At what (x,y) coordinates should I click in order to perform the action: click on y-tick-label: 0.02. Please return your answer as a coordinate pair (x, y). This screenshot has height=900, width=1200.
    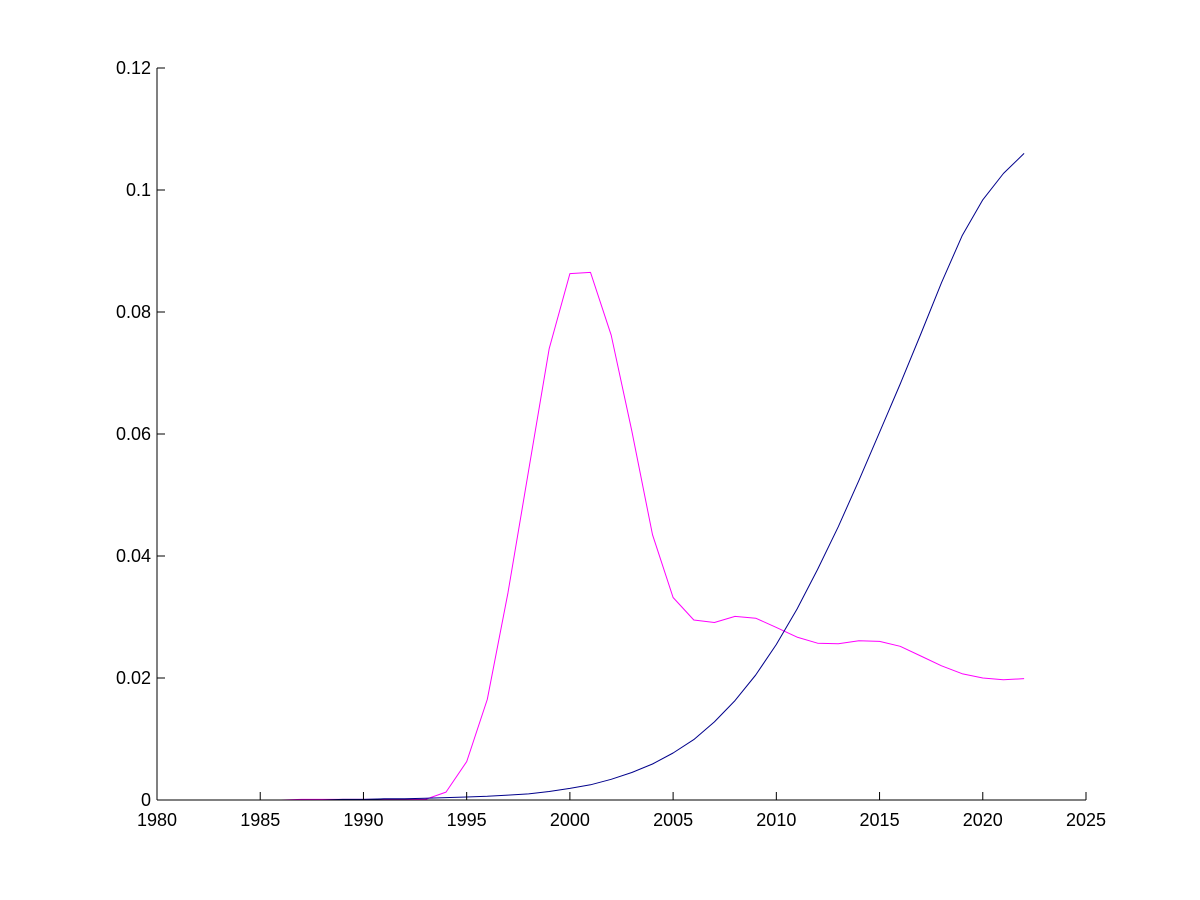
    Looking at the image, I should click on (133, 678).